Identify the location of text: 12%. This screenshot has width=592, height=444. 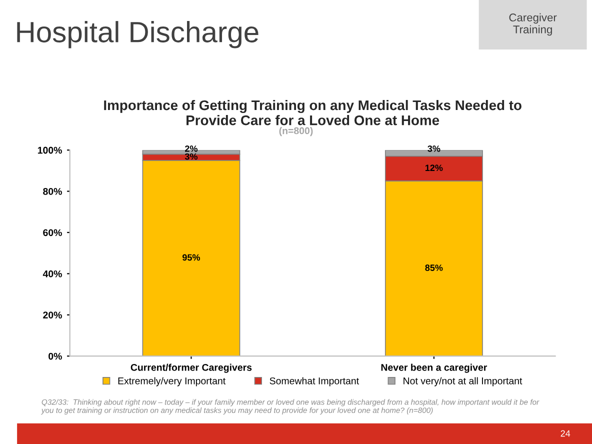
(434, 168).